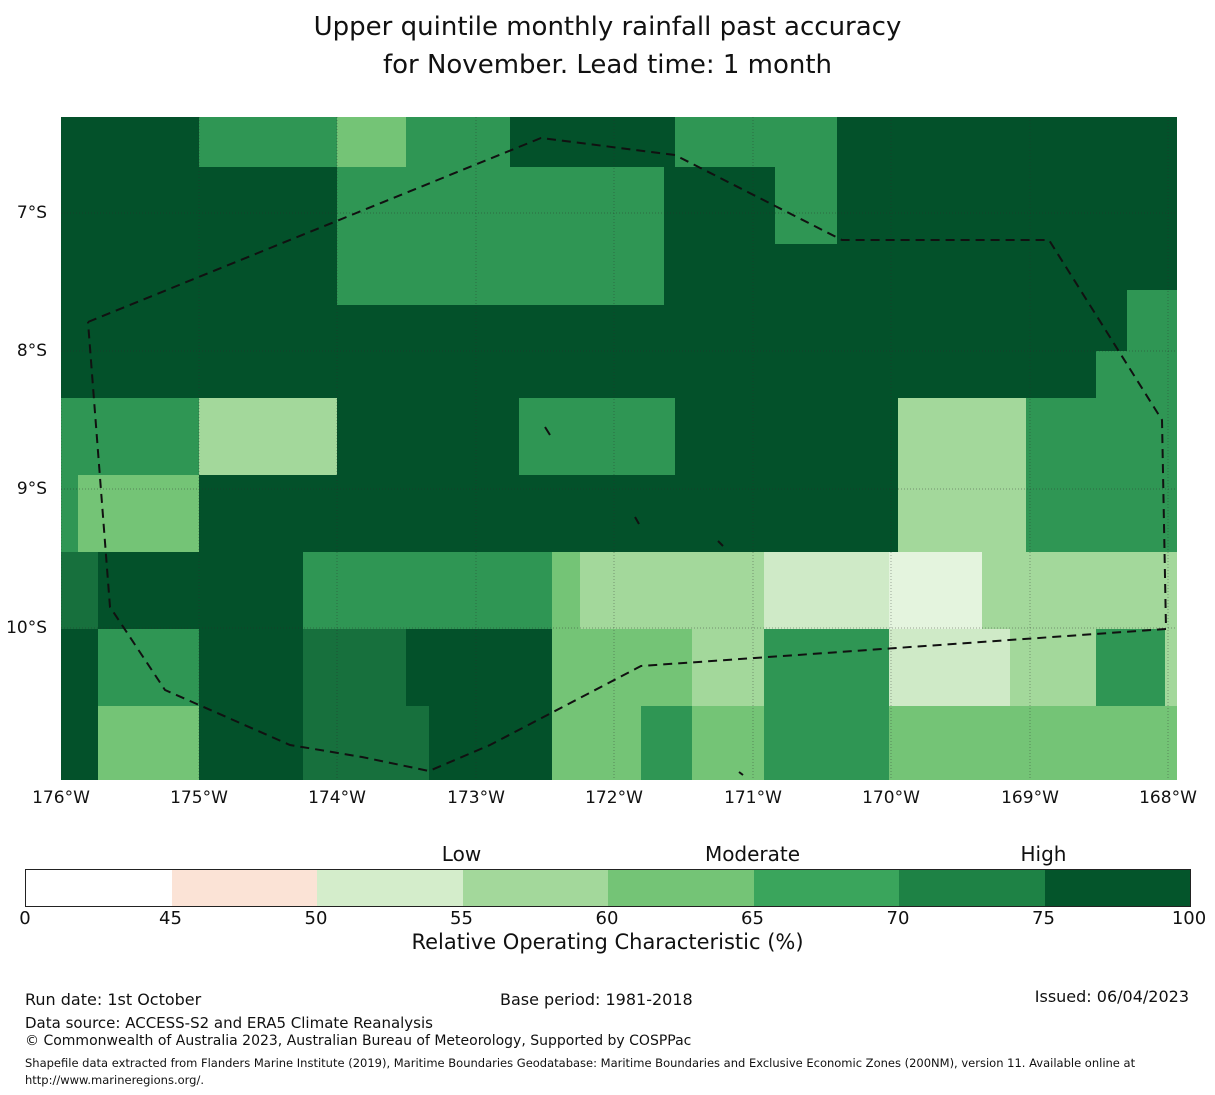 The image size is (1215, 1095). I want to click on x-tick-label: 173°W, so click(476, 798).